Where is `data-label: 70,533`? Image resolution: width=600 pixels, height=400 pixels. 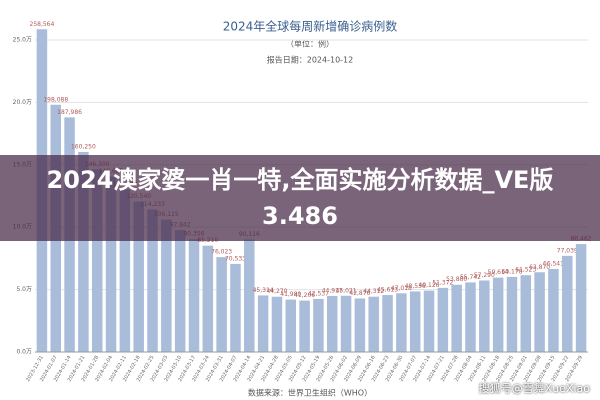
data-label: 70,533 is located at coordinates (235, 258).